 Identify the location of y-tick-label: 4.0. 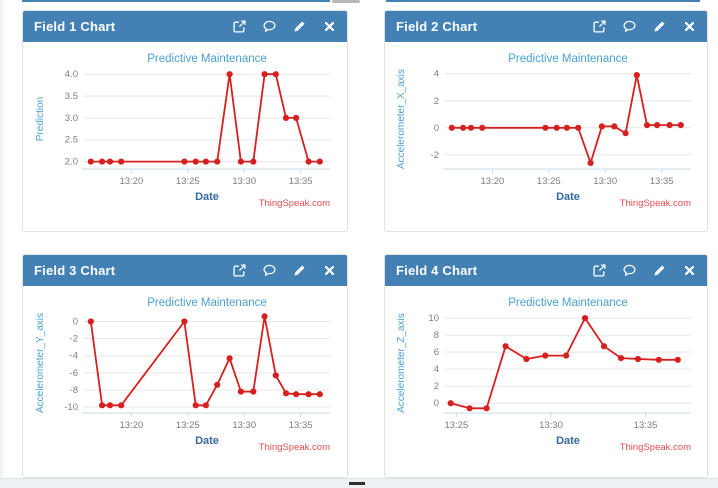
(71, 74).